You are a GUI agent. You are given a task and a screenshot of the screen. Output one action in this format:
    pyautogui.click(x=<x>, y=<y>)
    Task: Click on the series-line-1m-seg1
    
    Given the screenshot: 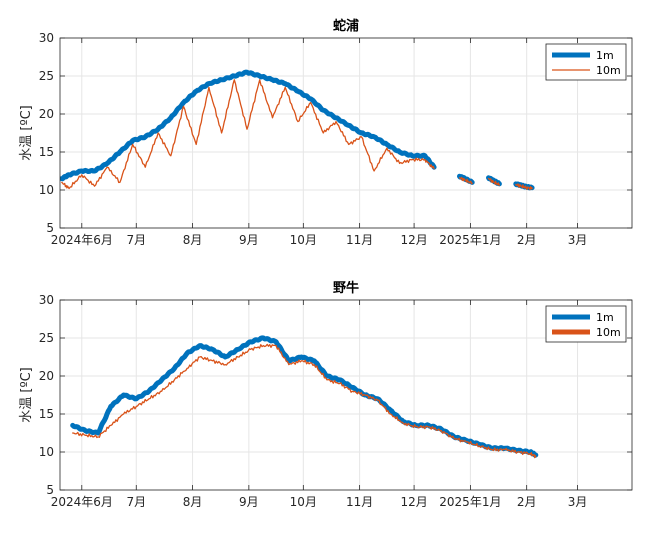 What is the action you would take?
    pyautogui.click(x=248, y=125)
    